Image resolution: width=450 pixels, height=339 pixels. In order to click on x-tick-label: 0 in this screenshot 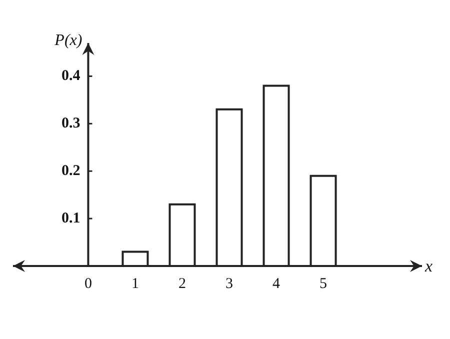, I will do `click(88, 284)`.